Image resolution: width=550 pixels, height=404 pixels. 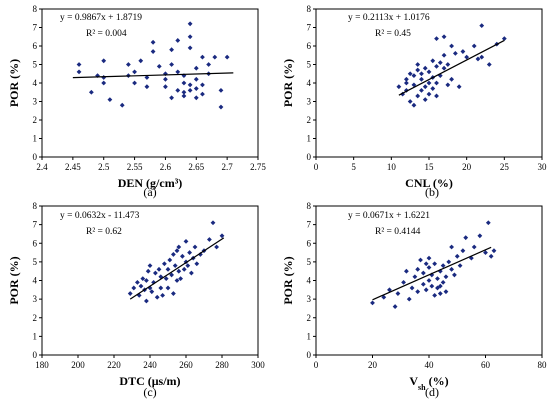 I want to click on y-axis-label: POR (%), so click(x=14, y=83).